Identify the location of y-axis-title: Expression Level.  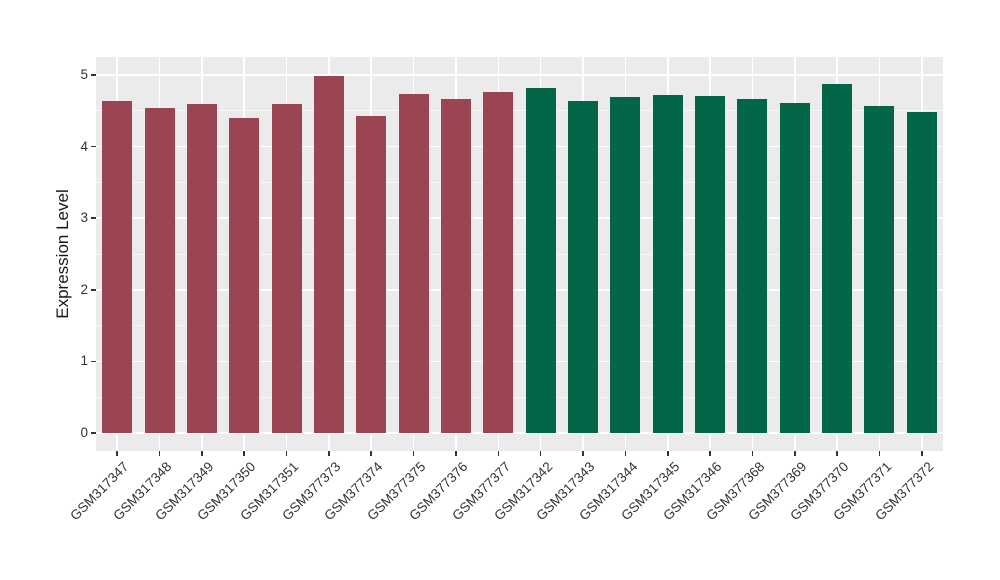
(62, 254).